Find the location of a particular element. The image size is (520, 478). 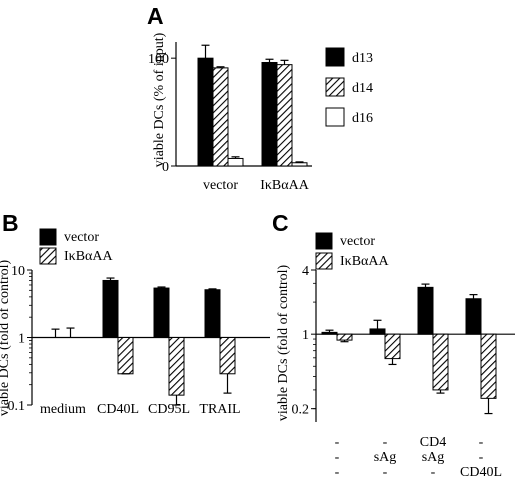

category-label: CD40L is located at coordinates (118, 409).